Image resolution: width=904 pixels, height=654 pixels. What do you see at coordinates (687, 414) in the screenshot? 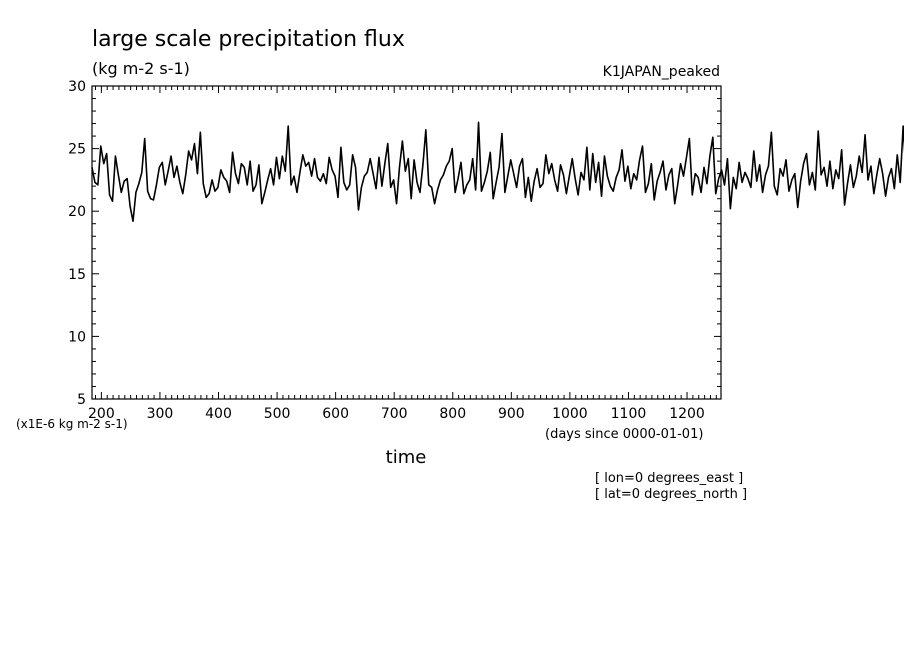
I see `x-tick-label: 1200` at bounding box center [687, 414].